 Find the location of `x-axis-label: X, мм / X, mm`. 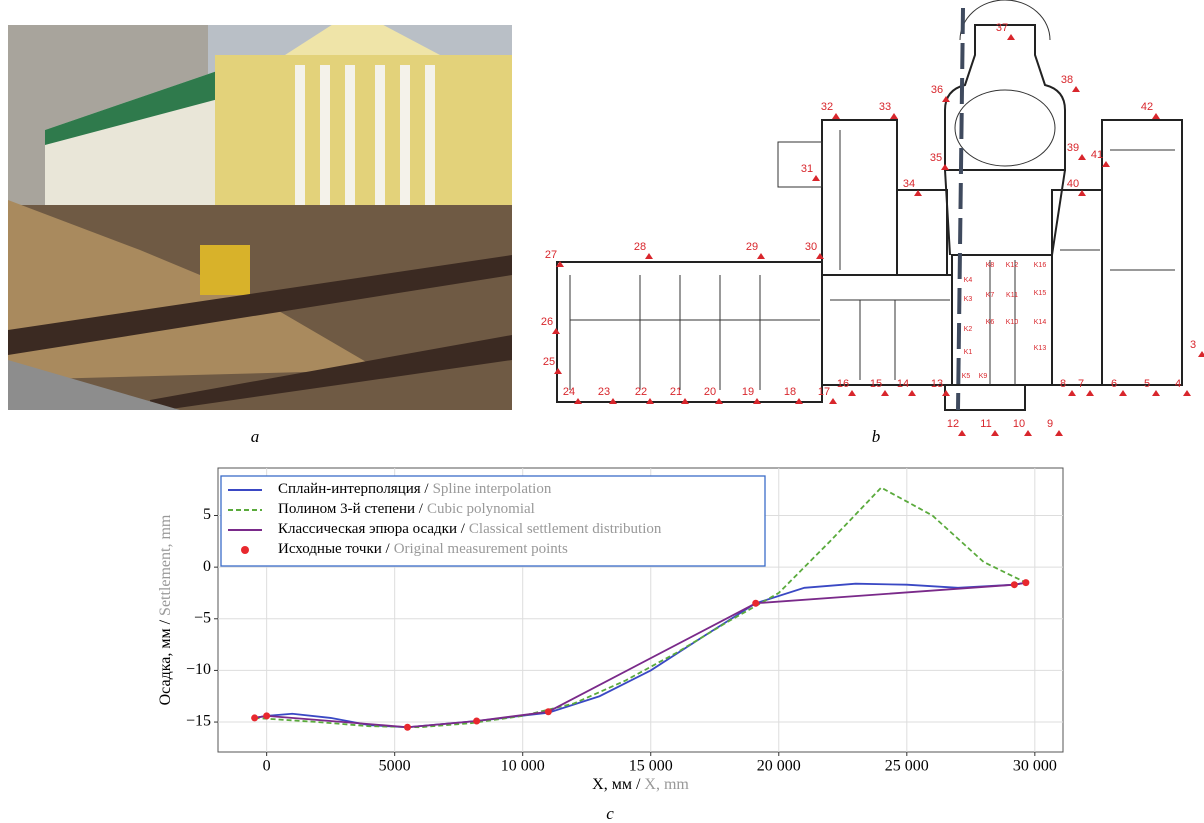

x-axis-label: X, мм / X, mm is located at coordinates (640, 784).